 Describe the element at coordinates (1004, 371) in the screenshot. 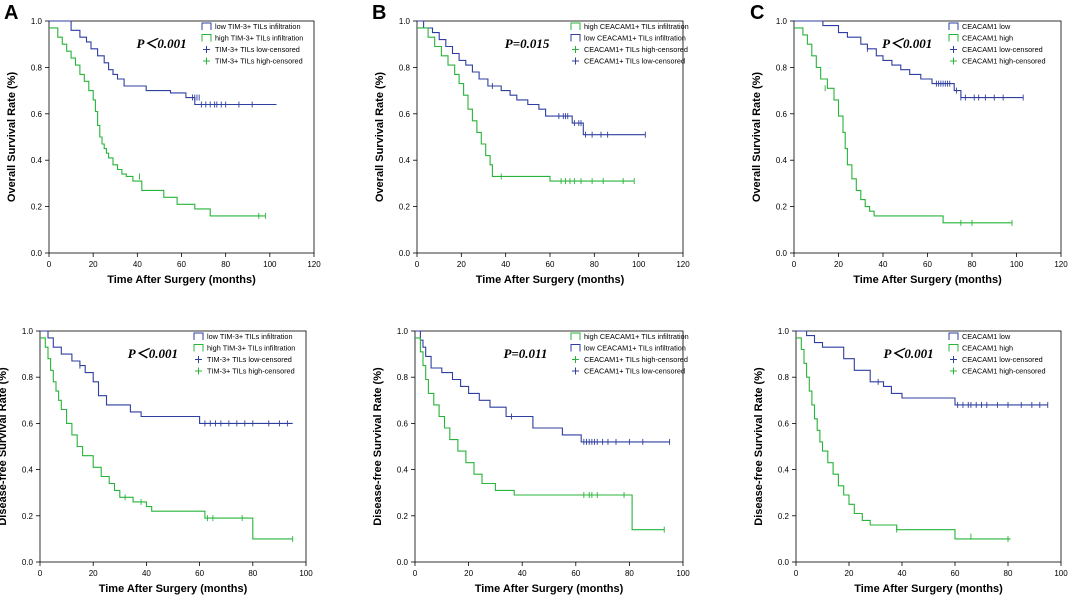

I see `legend-entry: CEACAM1 high-censored` at that location.